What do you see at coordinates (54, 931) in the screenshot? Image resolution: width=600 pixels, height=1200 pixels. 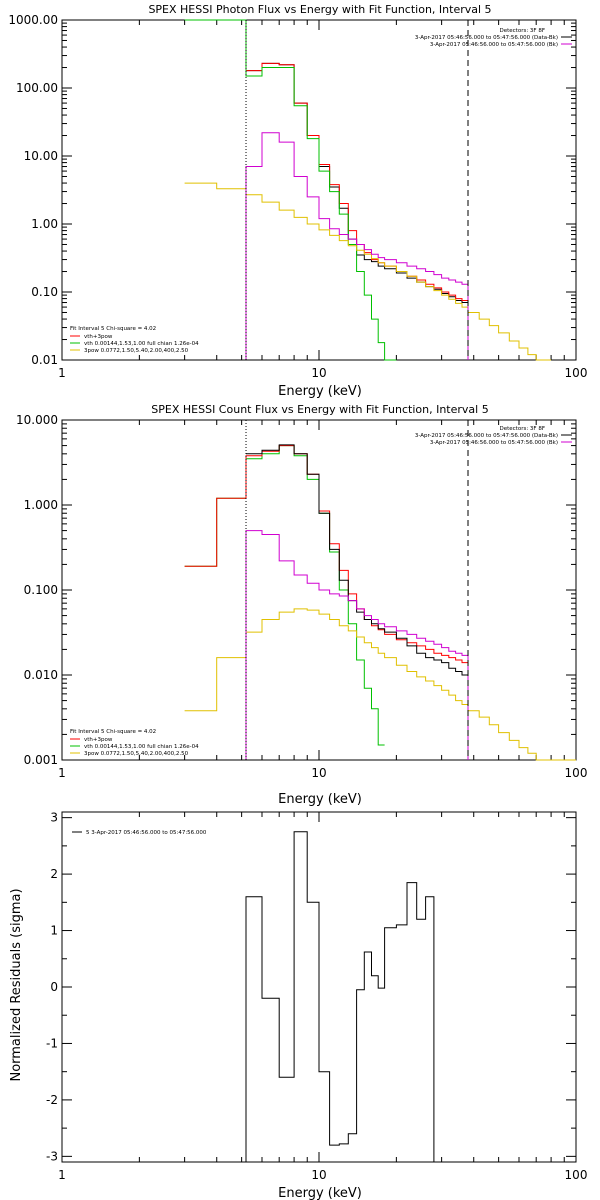 I see `y-tick-label: 1` at bounding box center [54, 931].